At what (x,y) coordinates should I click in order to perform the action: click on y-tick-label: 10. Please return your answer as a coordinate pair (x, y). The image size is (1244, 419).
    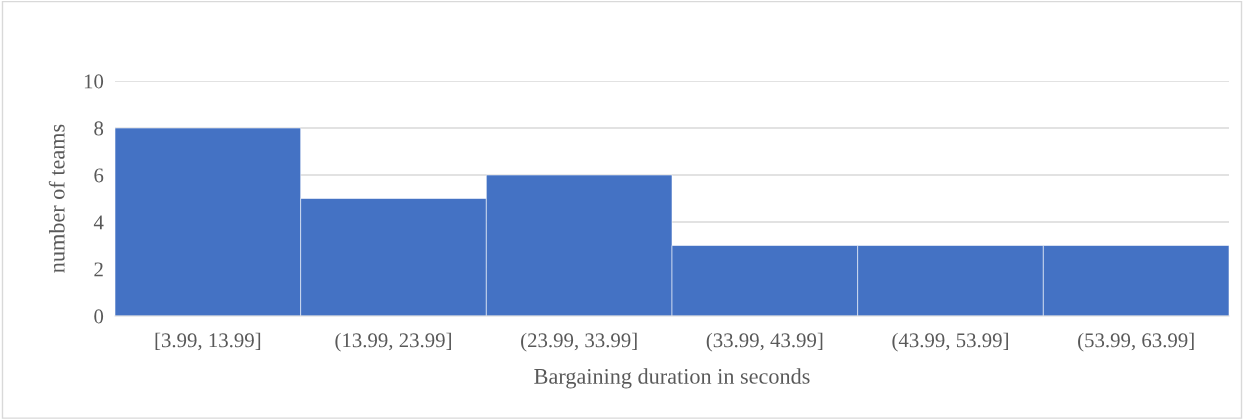
    Looking at the image, I should click on (94, 81).